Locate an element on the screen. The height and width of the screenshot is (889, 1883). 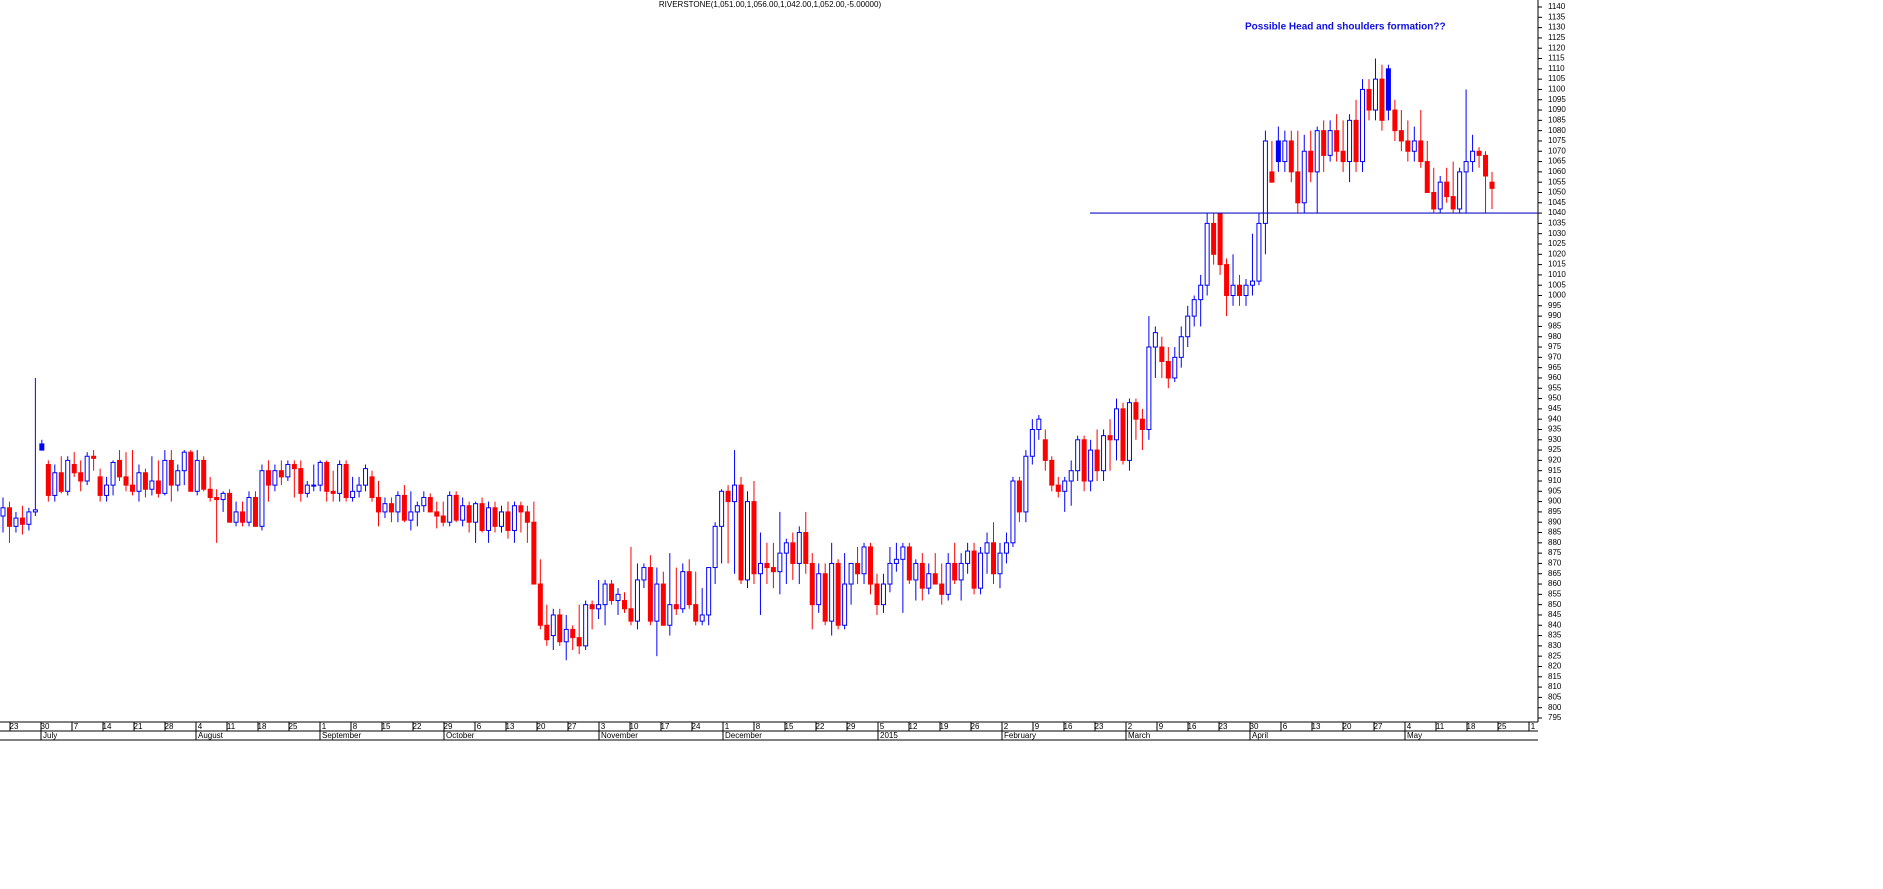
y-tick-label: 875 is located at coordinates (1555, 552).